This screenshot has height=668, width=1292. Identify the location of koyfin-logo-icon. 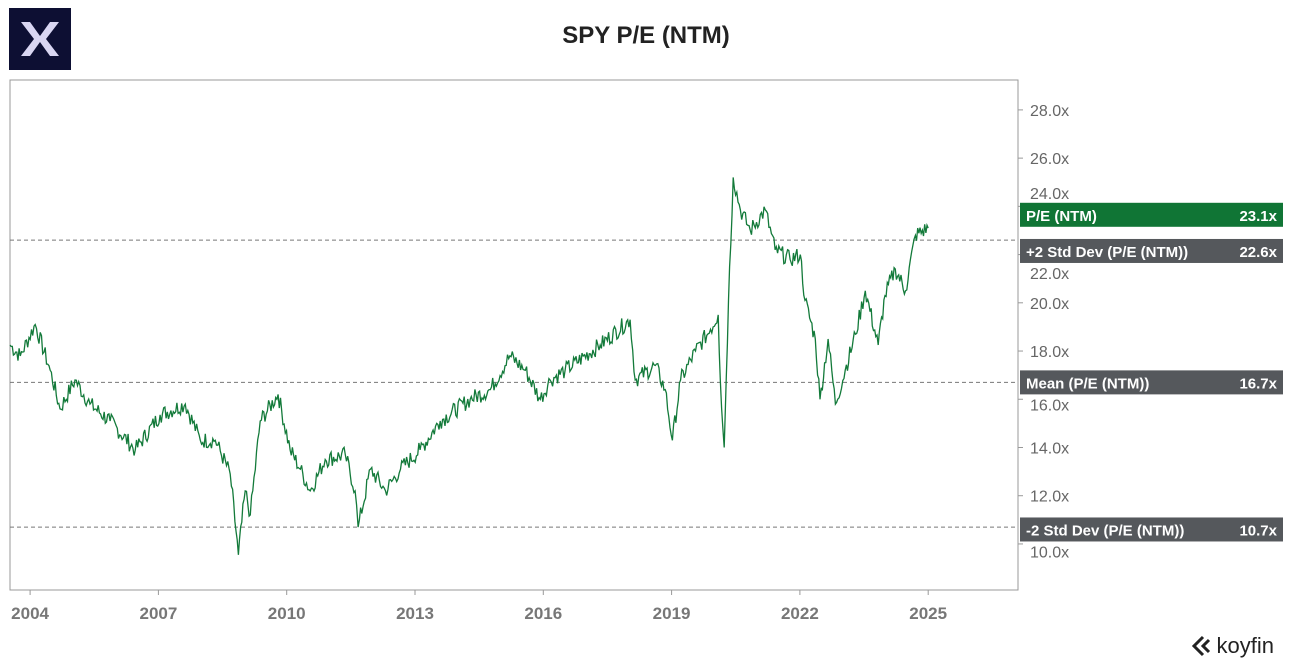
(1200, 646).